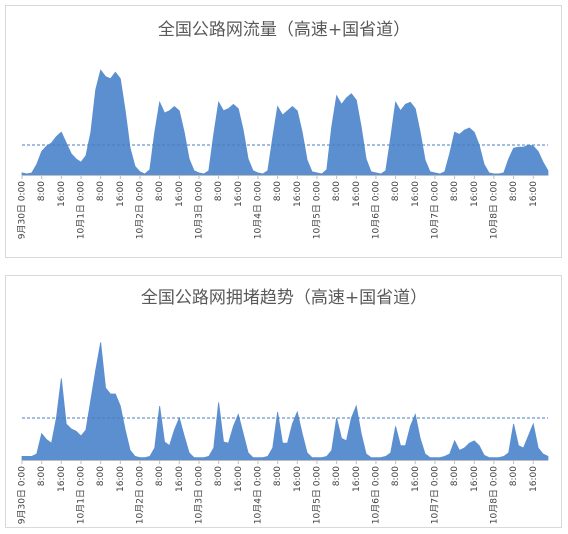  What do you see at coordinates (284, 30) in the screenshot?
I see `chart-title: 全国公路网流量（高速+国省道）` at bounding box center [284, 30].